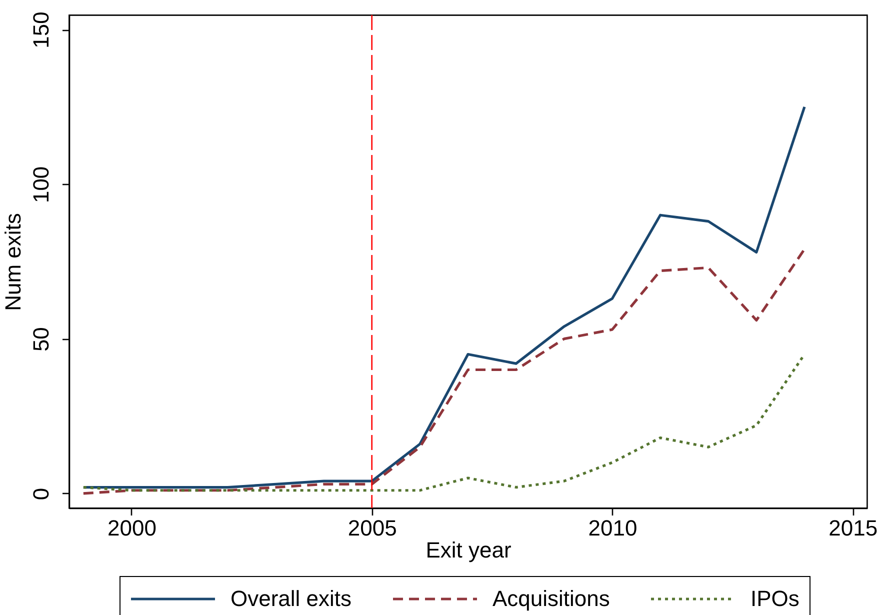 The height and width of the screenshot is (615, 880). Describe the element at coordinates (132, 528) in the screenshot. I see `x-tick-label: 2000` at that location.